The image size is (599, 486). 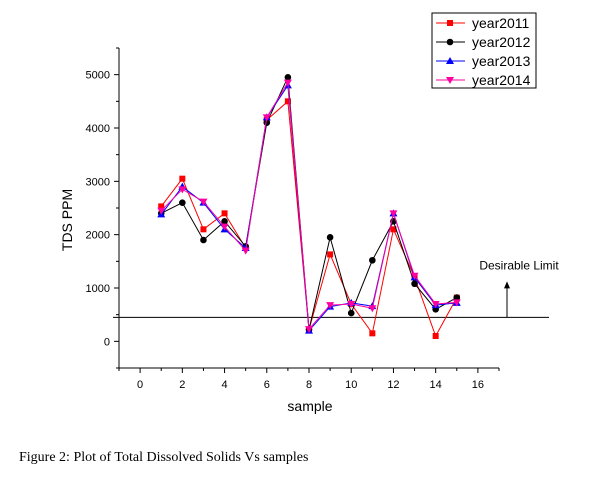 What do you see at coordinates (309, 385) in the screenshot?
I see `x-tick-label: 8` at bounding box center [309, 385].